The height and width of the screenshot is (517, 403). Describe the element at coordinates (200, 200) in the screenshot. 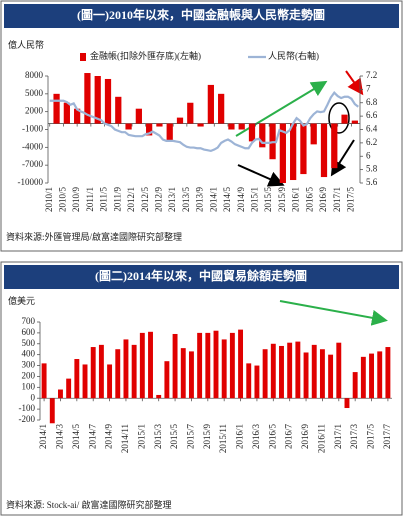

I see `x-tick-label: 2013/9` at that location.